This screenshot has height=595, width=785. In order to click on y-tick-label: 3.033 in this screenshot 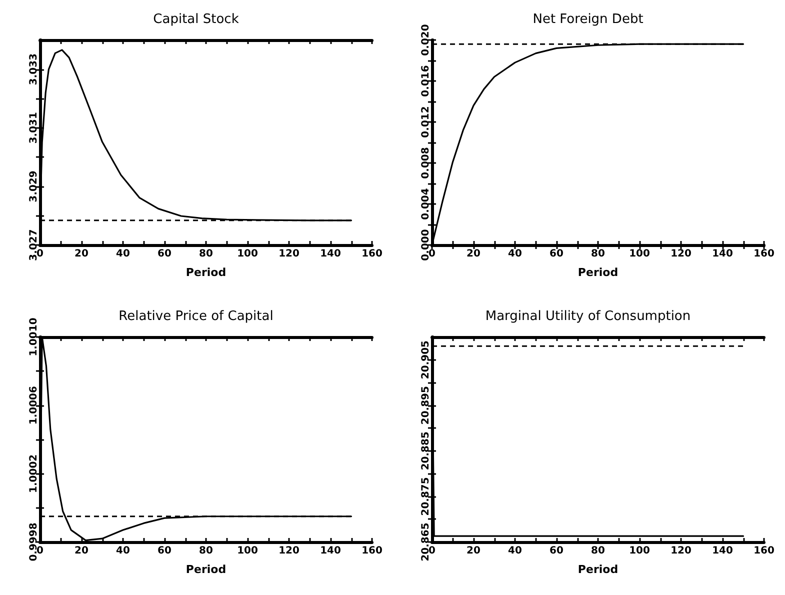, I will do `click(34, 69)`.